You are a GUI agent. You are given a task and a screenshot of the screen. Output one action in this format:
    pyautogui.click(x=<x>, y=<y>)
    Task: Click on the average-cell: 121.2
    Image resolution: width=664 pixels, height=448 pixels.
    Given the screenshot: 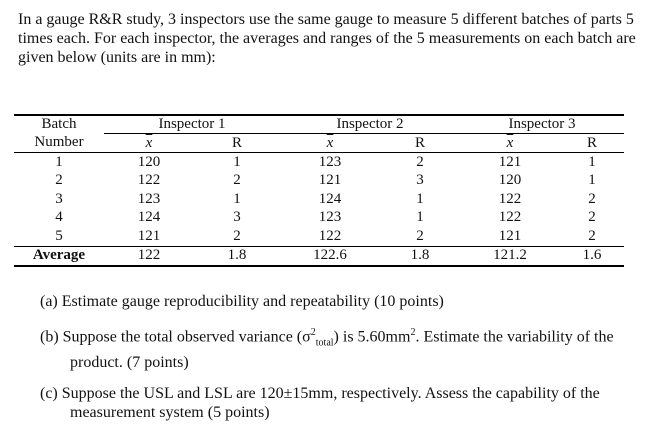 What is the action you would take?
    pyautogui.click(x=510, y=256)
    